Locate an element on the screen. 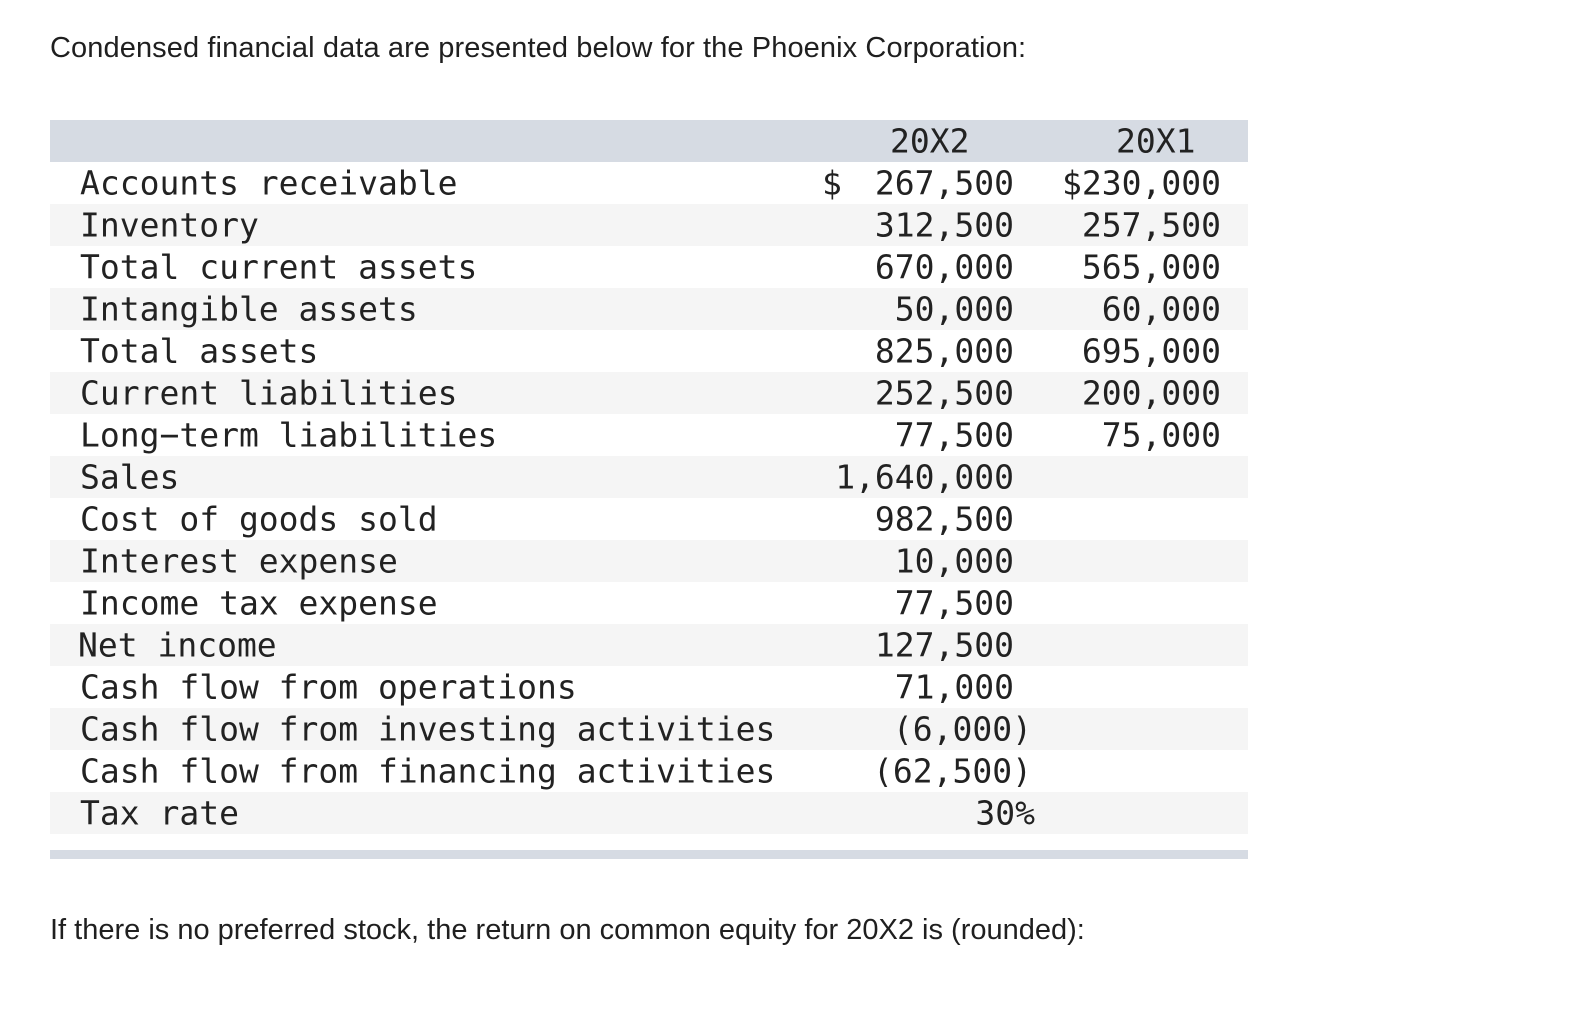  row-label: Cash flow from investing activities is located at coordinates (428, 729).